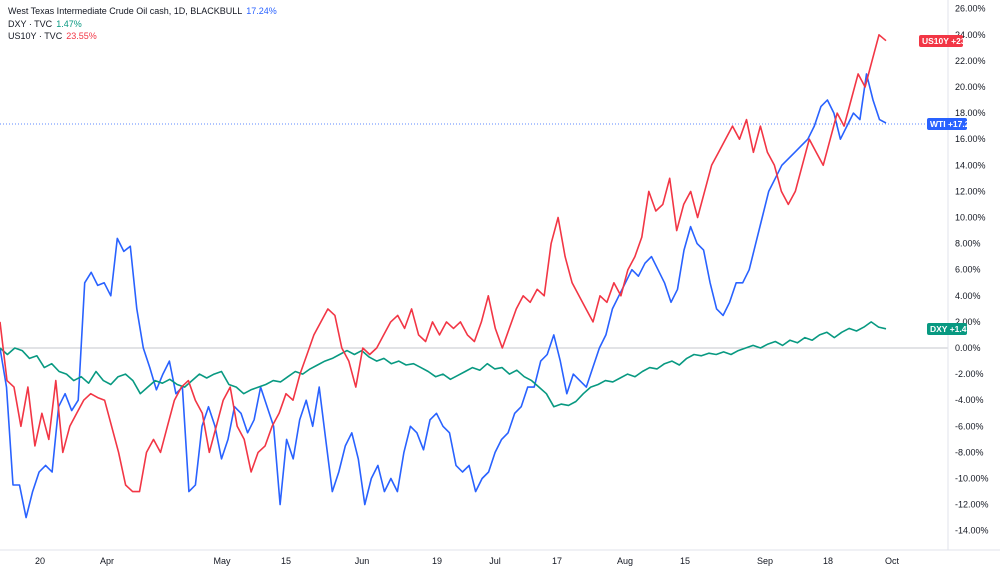 Image resolution: width=1000 pixels, height=571 pixels. I want to click on y-tick-label: 8.00%, so click(968, 244).